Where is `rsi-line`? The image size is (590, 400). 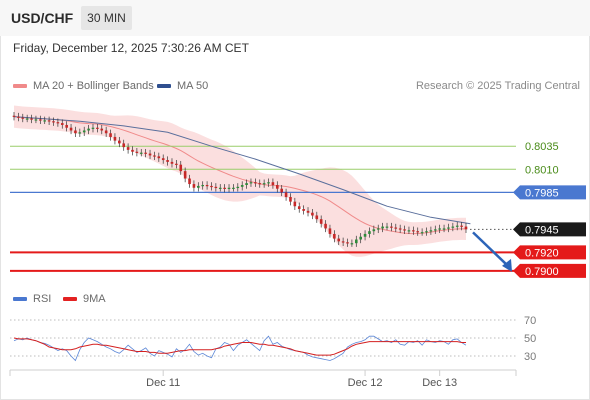 rsi-line is located at coordinates (240, 348).